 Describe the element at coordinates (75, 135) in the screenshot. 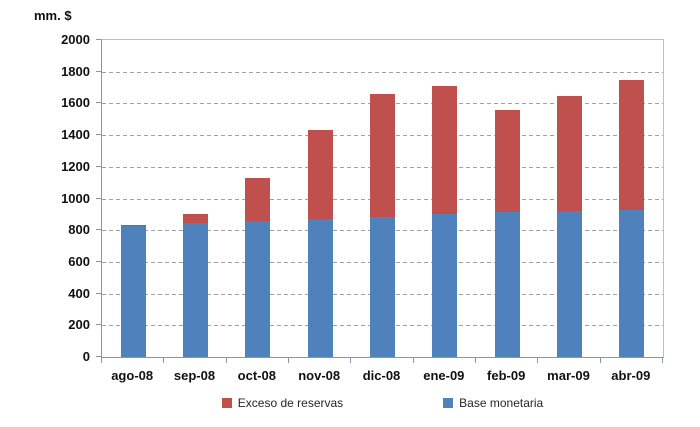

I see `y-axis-tick-label: 1400` at that location.